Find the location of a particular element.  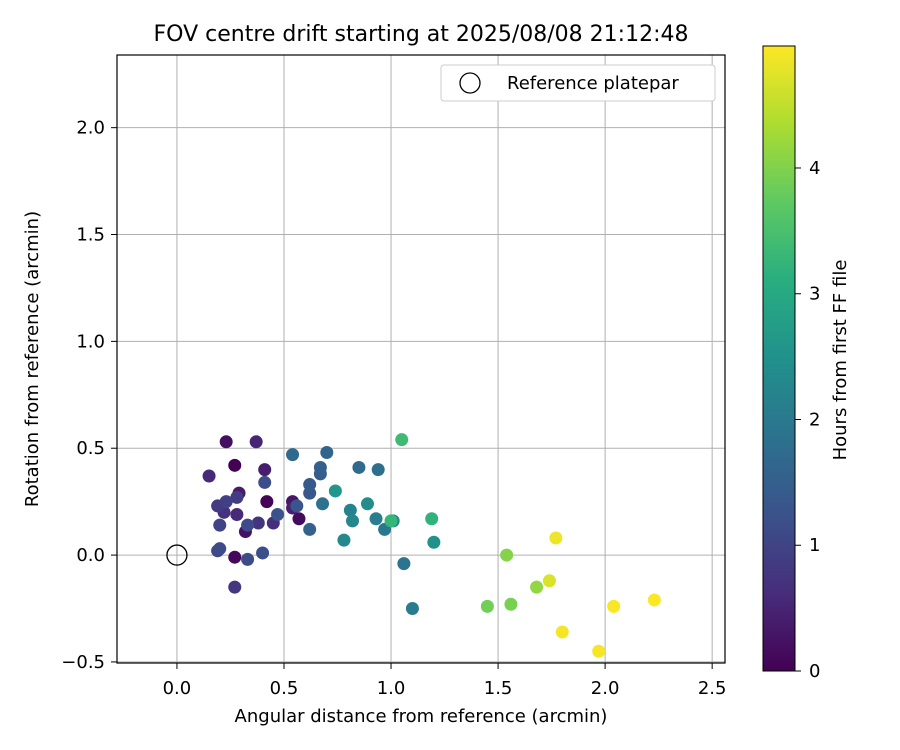

colorbar-tick-label: 0 is located at coordinates (814, 671).